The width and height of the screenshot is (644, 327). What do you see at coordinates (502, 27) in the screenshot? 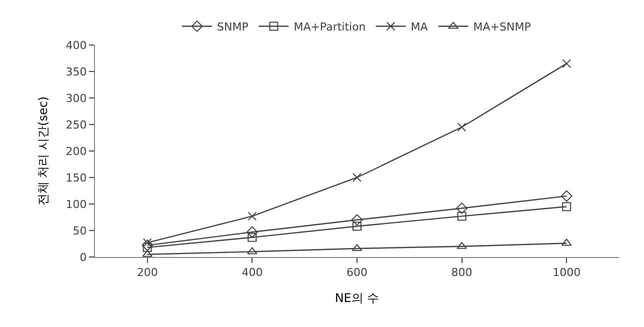
I see `legend-label: MA+SNMP` at bounding box center [502, 27].